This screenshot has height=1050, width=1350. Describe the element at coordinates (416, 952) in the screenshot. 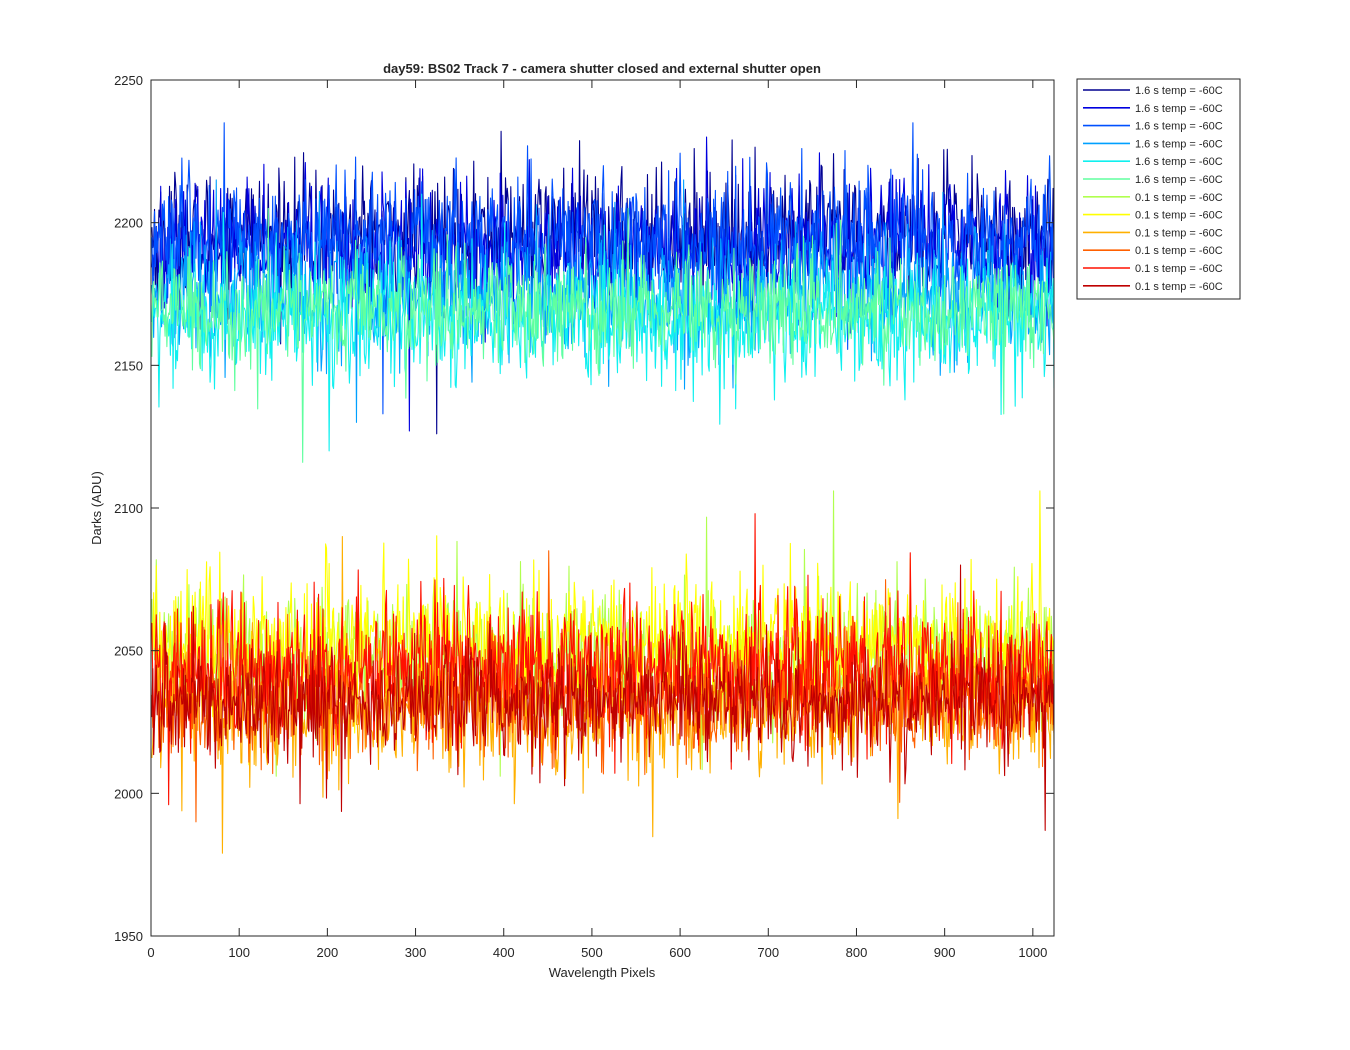

I see `x-tick-label: 300` at that location.